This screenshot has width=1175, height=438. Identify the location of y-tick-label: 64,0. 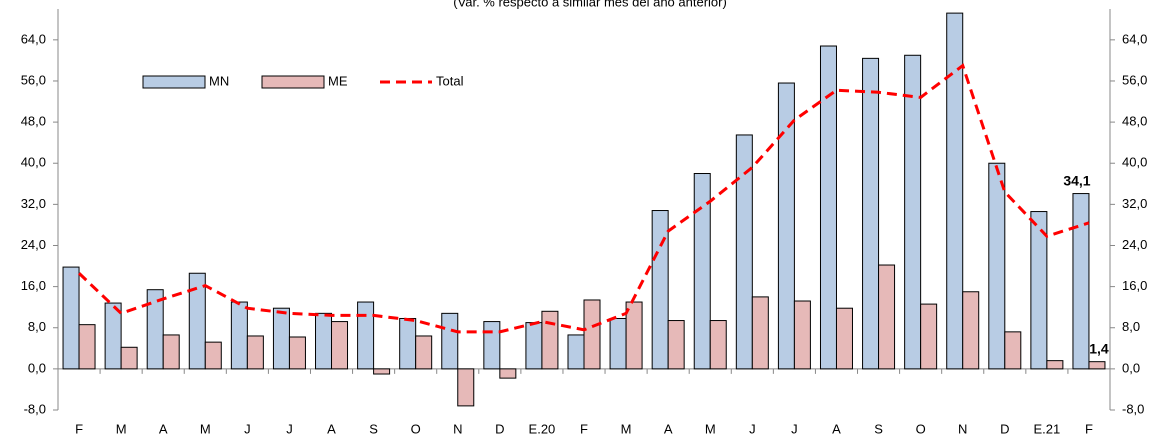
(33, 38).